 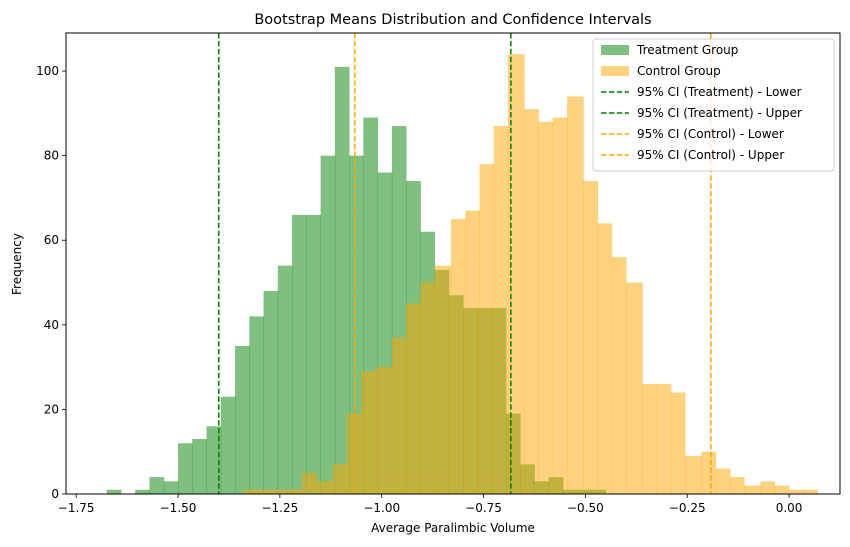 I want to click on y-tick-label: 60, so click(x=51, y=240).